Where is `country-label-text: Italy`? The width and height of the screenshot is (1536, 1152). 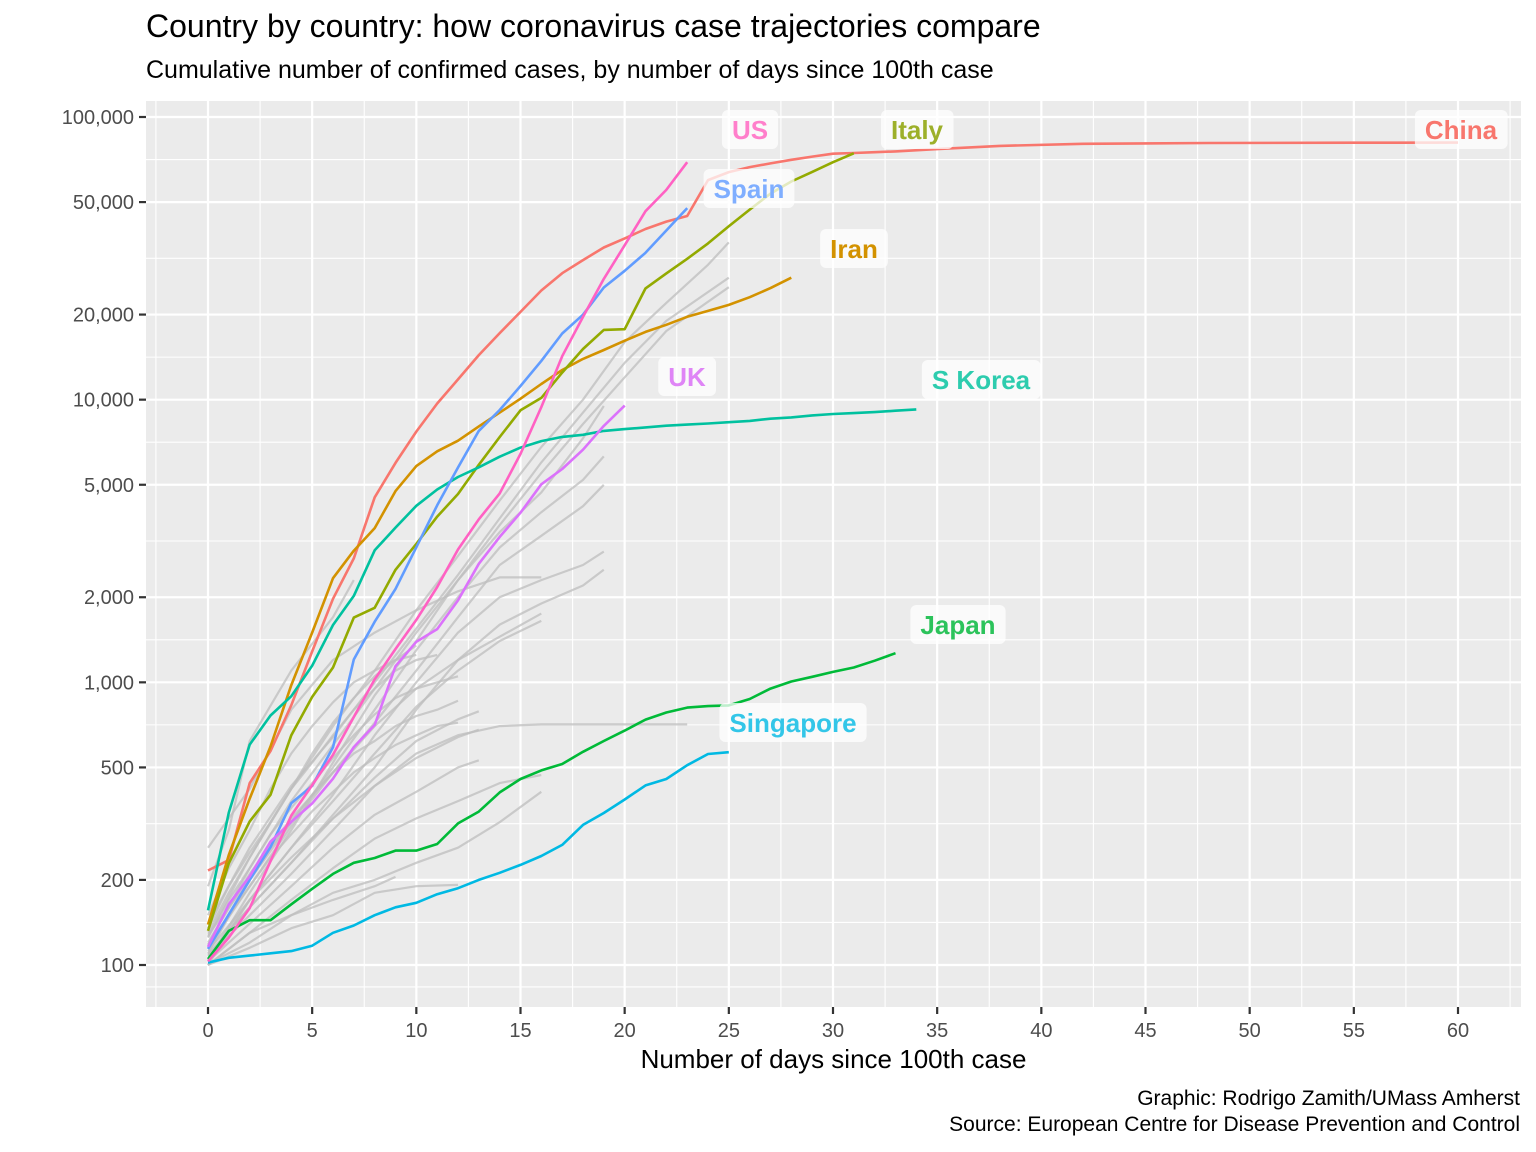 country-label-text: Italy is located at coordinates (917, 130).